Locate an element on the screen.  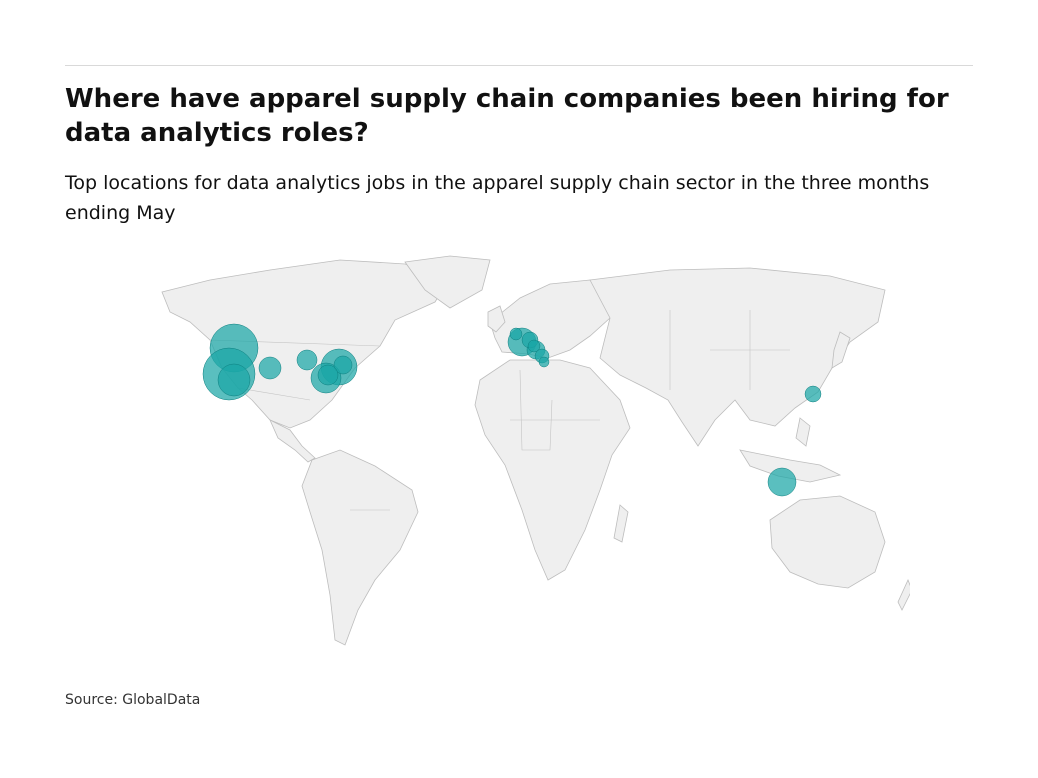
indonesia is located at coordinates (790, 466).